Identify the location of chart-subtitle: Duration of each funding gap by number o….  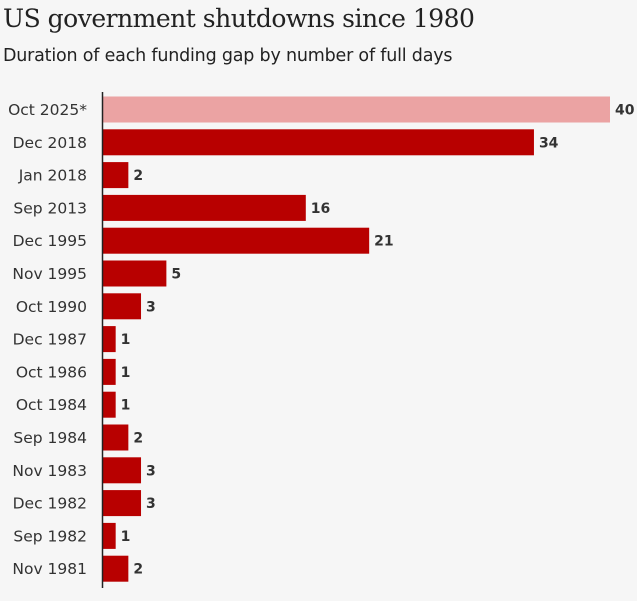
(228, 56).